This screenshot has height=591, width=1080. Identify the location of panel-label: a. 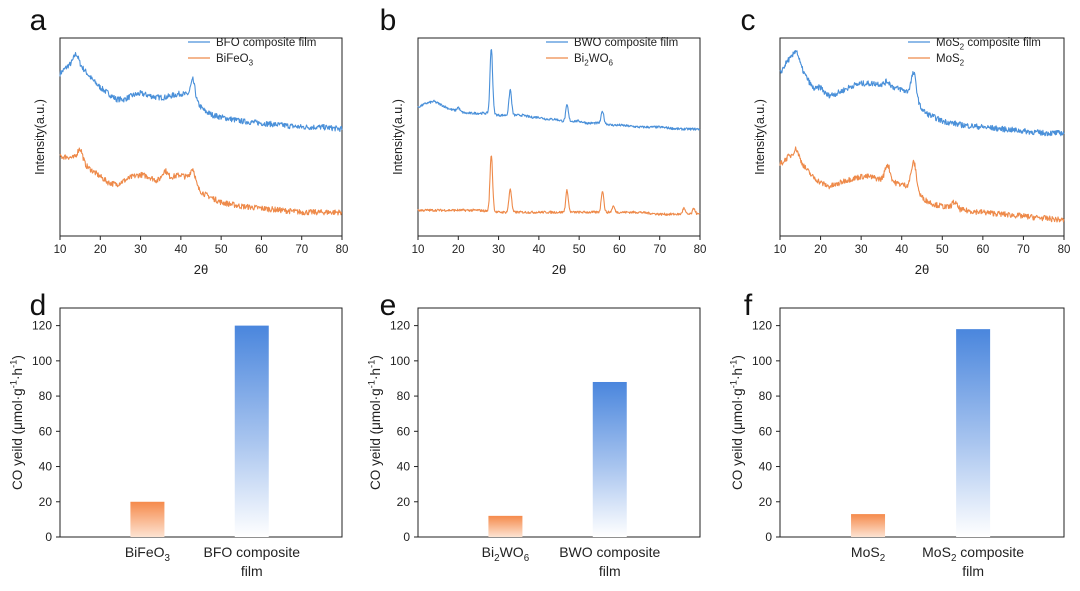
(38, 20).